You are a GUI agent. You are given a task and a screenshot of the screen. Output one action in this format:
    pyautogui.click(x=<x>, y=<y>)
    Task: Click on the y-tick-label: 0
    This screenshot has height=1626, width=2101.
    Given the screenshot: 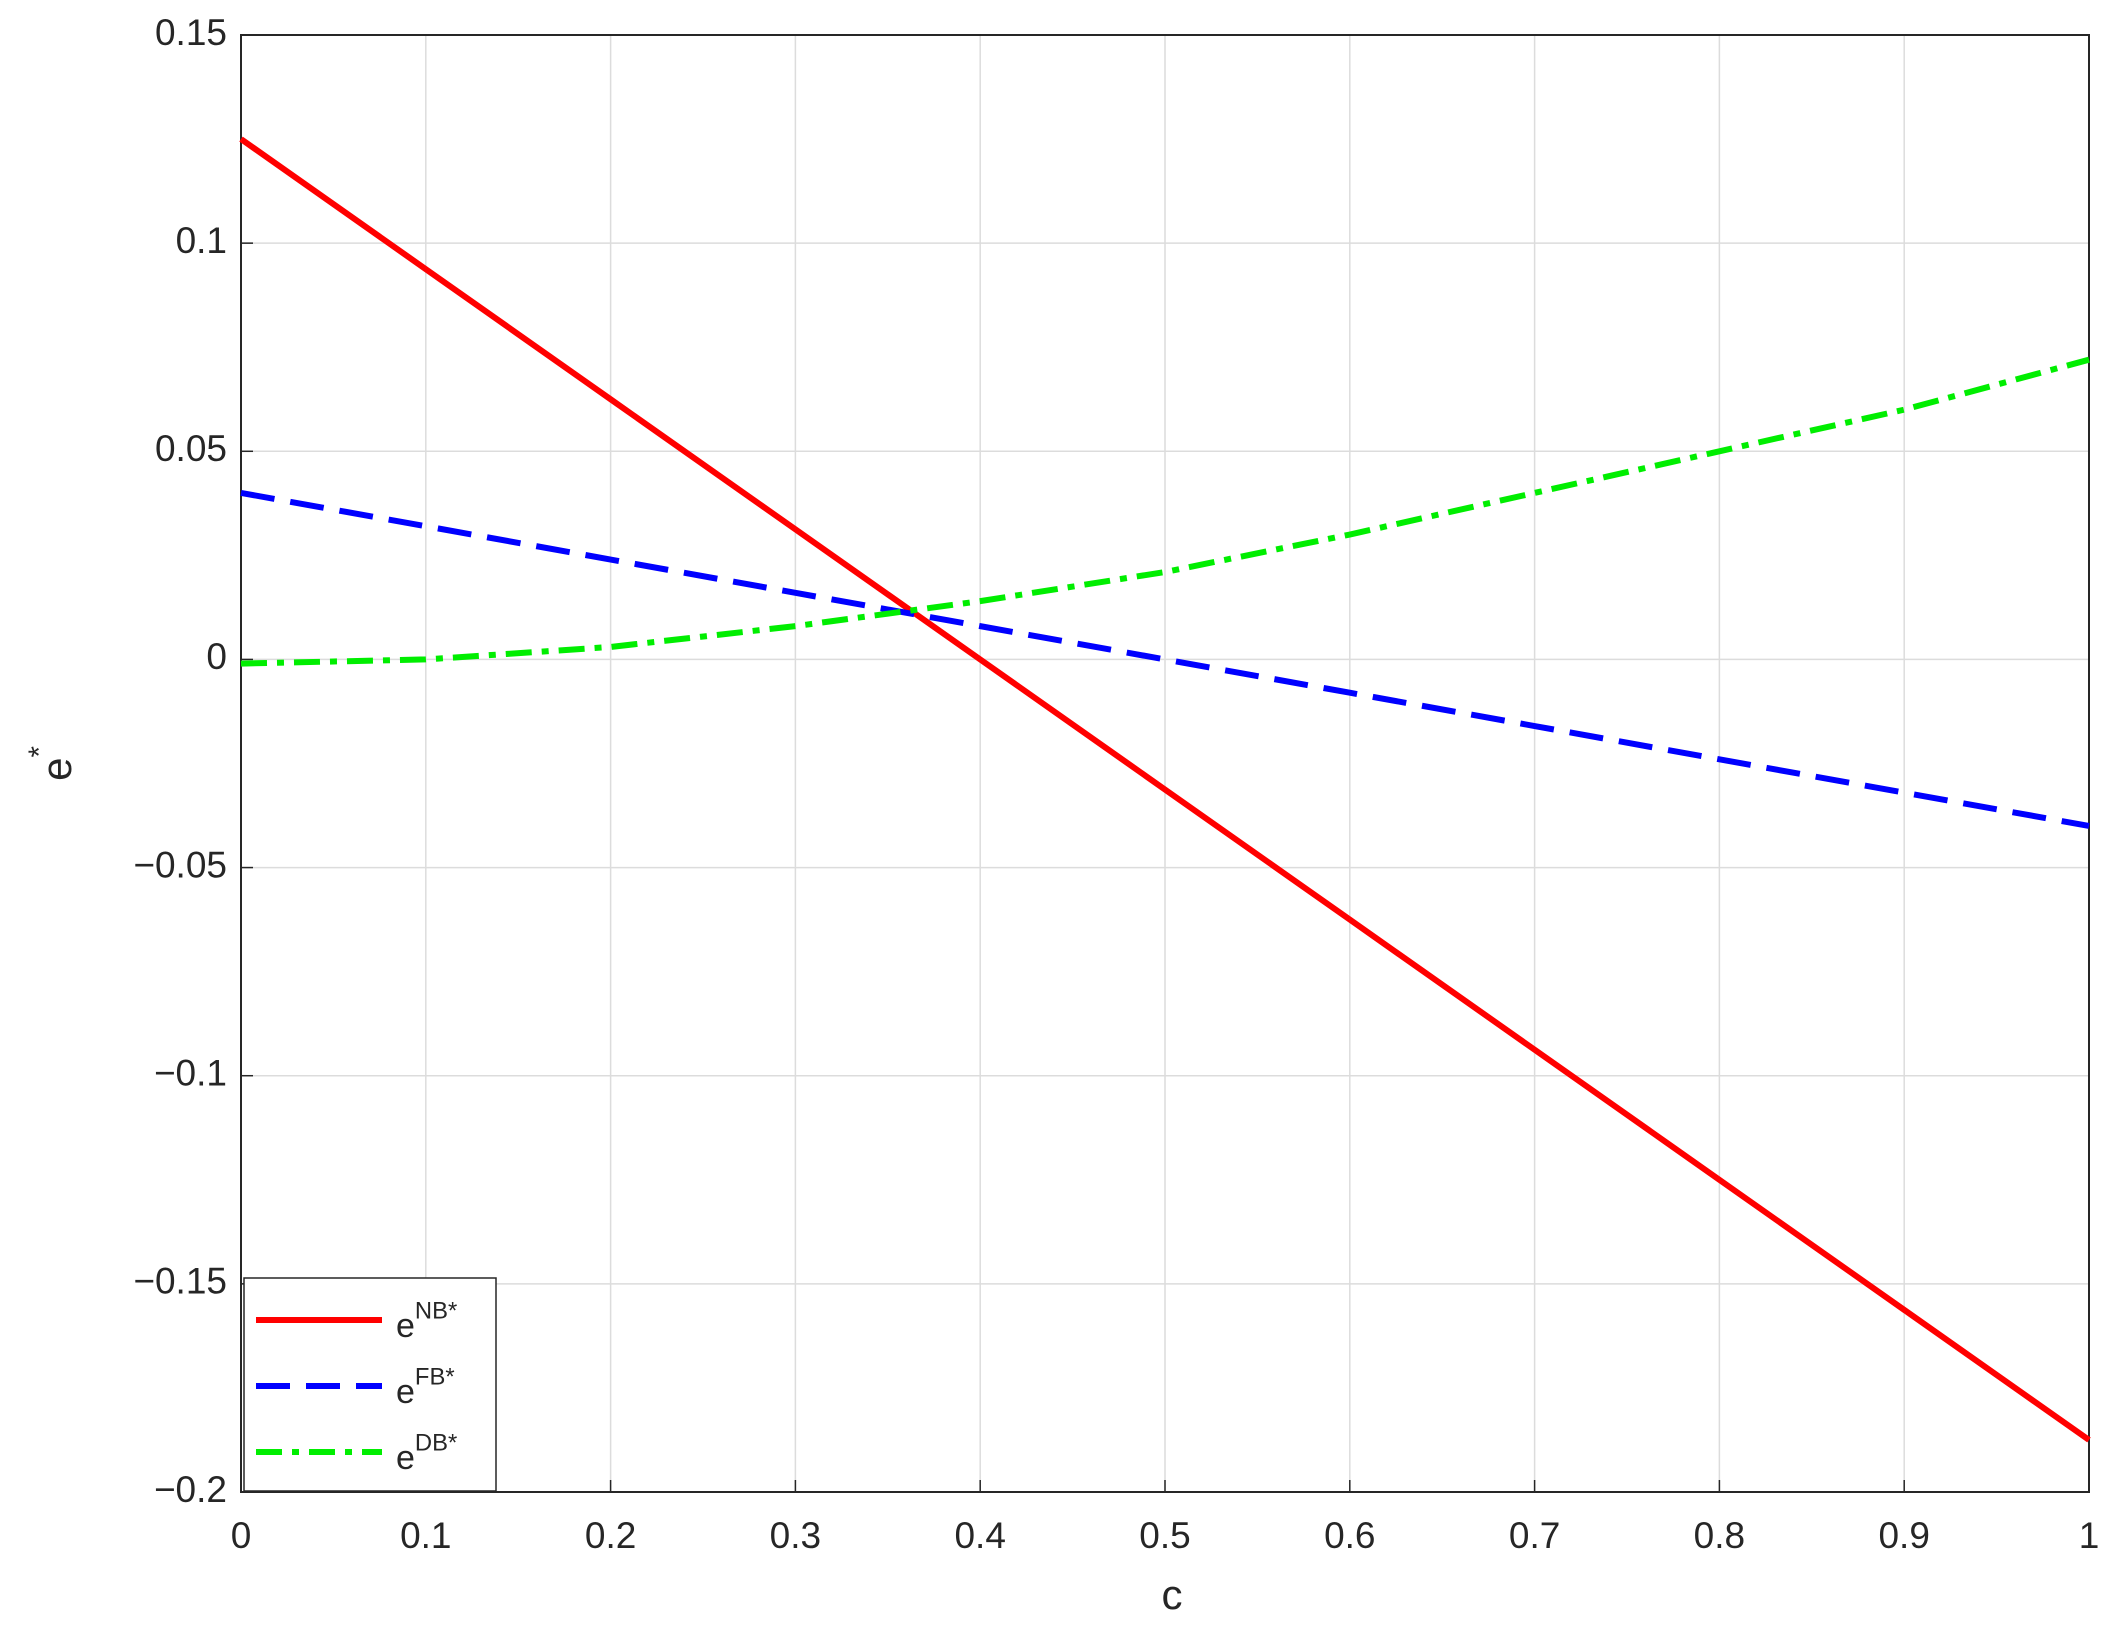 What is the action you would take?
    pyautogui.click(x=216, y=656)
    